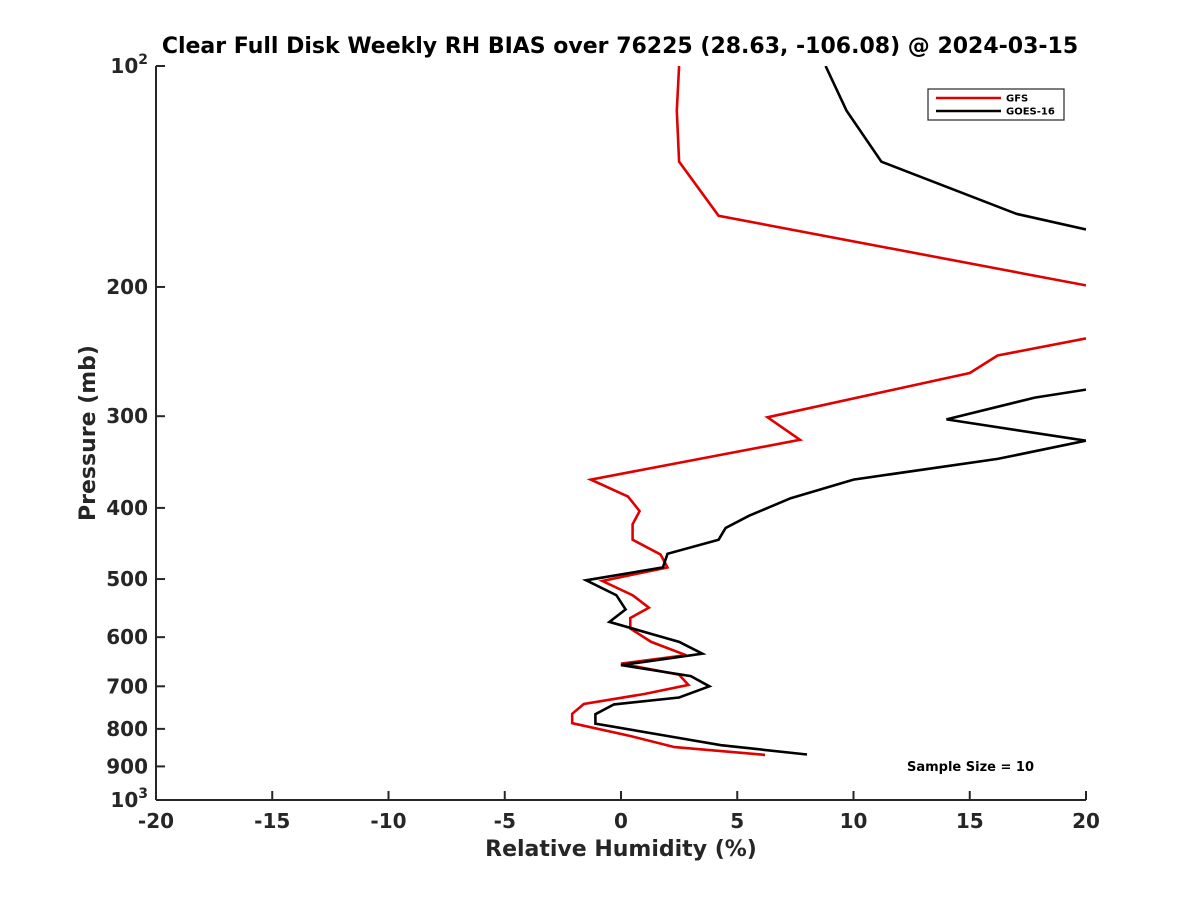 The height and width of the screenshot is (900, 1200). What do you see at coordinates (127, 686) in the screenshot?
I see `y-tick-label: 700` at bounding box center [127, 686].